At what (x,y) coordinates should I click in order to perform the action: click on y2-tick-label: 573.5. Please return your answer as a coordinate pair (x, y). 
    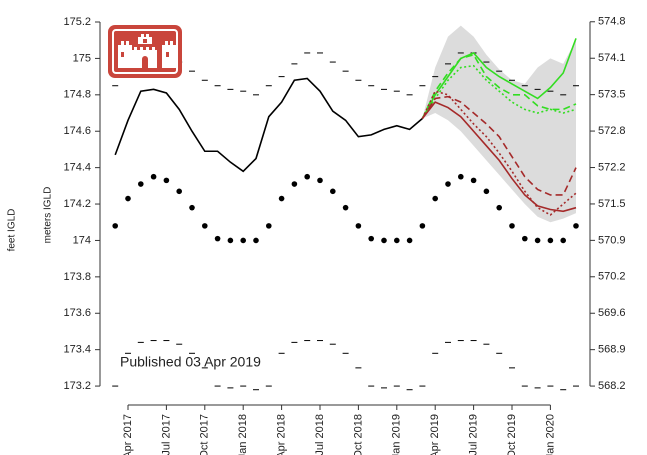
    Looking at the image, I should click on (612, 95).